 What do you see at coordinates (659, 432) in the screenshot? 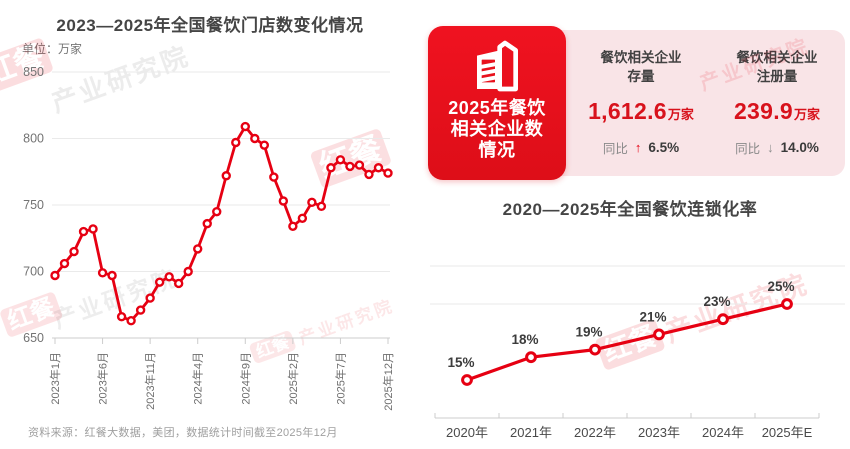
I see `svg-text: 2023年` at bounding box center [659, 432].